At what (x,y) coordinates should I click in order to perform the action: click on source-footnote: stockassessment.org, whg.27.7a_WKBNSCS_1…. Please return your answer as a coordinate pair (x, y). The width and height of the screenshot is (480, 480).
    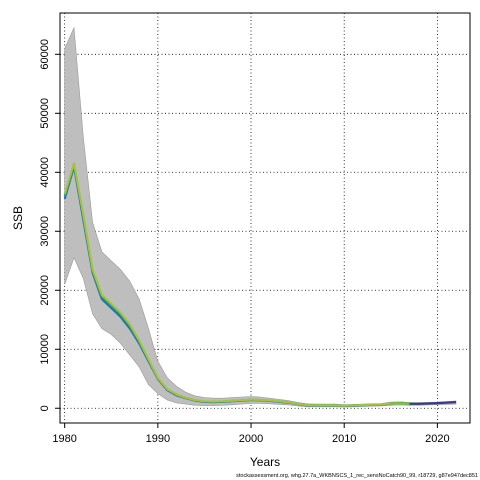
    Looking at the image, I should click on (357, 476).